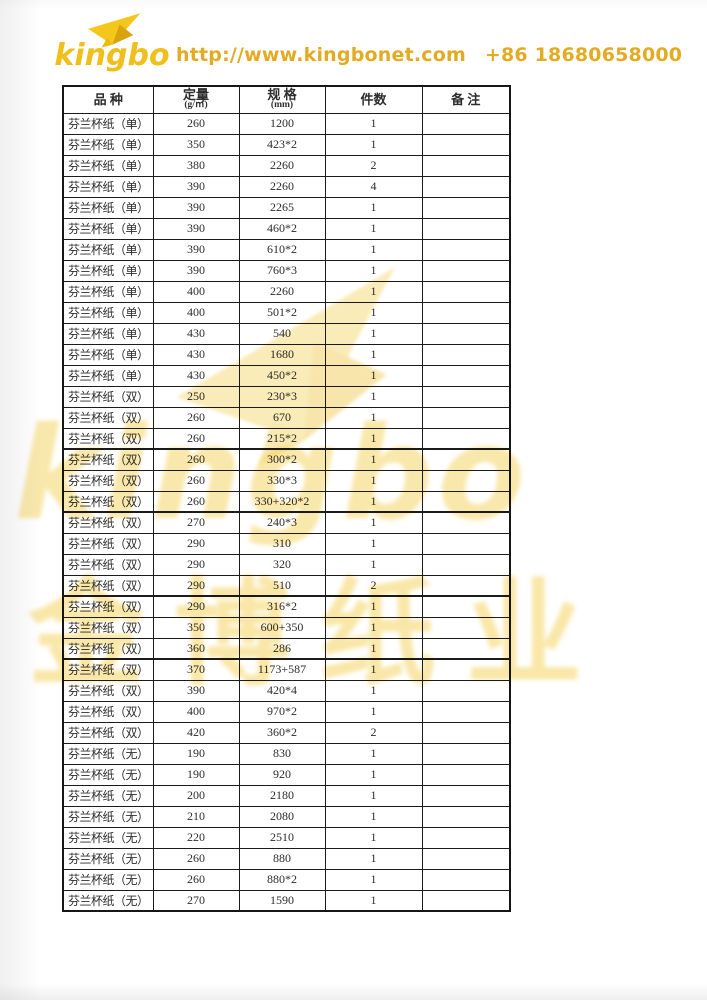 The width and height of the screenshot is (707, 1000). Describe the element at coordinates (282, 564) in the screenshot. I see `cell-spec: 320` at that location.